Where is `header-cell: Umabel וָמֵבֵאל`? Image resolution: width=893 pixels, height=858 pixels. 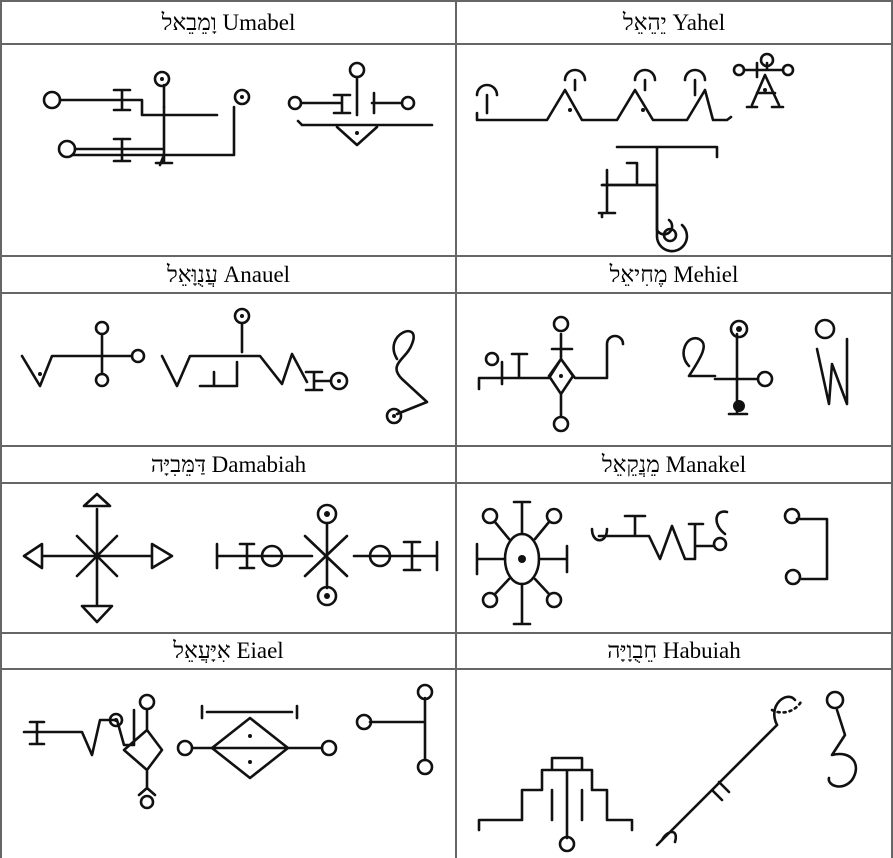
header-cell: Umabel וָמֵבֵאל is located at coordinates (229, 23).